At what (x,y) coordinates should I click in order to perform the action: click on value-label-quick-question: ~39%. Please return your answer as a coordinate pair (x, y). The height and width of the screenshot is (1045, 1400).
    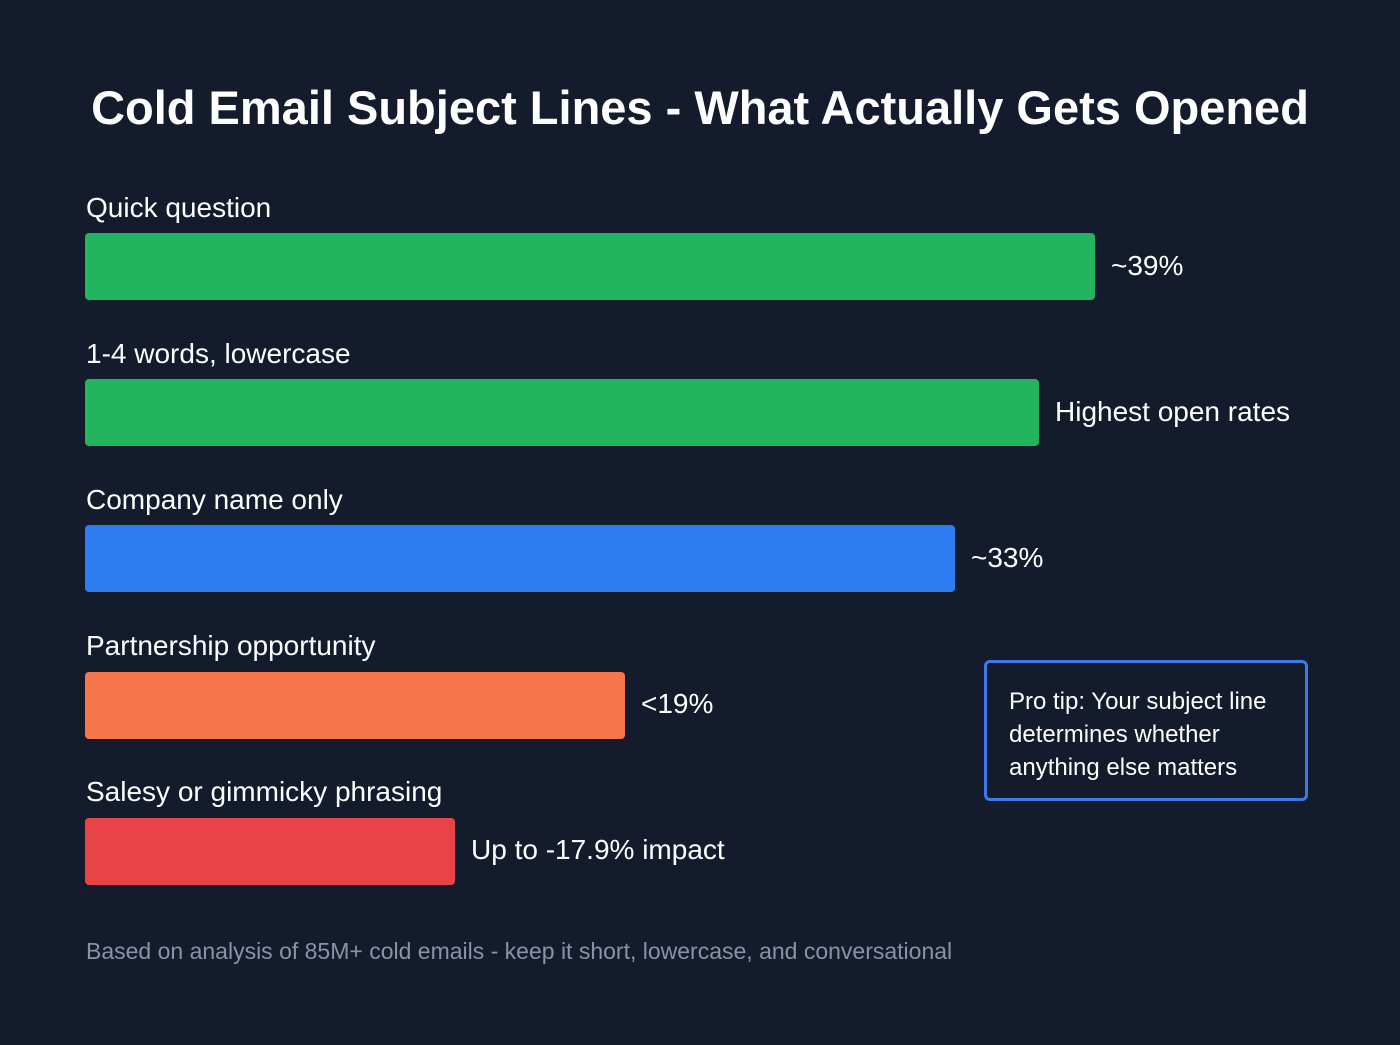
    Looking at the image, I should click on (1147, 265).